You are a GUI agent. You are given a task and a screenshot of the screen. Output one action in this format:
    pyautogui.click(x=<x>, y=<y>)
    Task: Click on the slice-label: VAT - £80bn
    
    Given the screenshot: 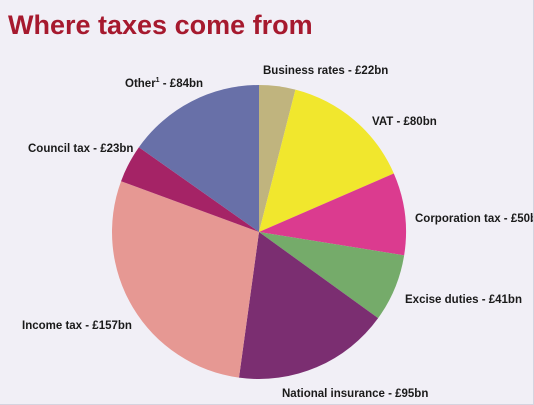 What is the action you would take?
    pyautogui.click(x=404, y=122)
    